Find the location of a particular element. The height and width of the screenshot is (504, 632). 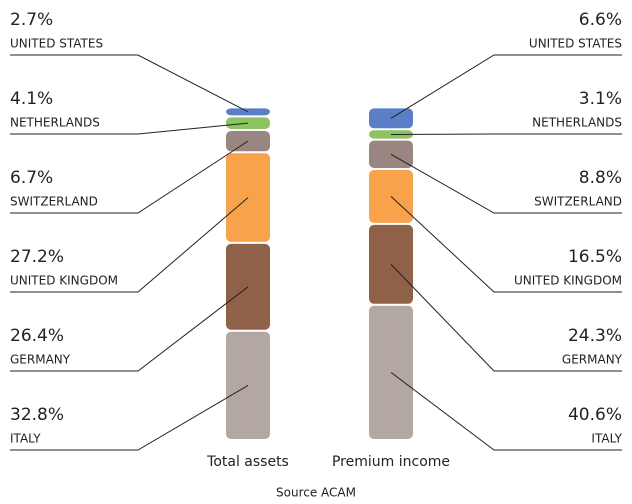

value-label: 6.6% is located at coordinates (600, 20).